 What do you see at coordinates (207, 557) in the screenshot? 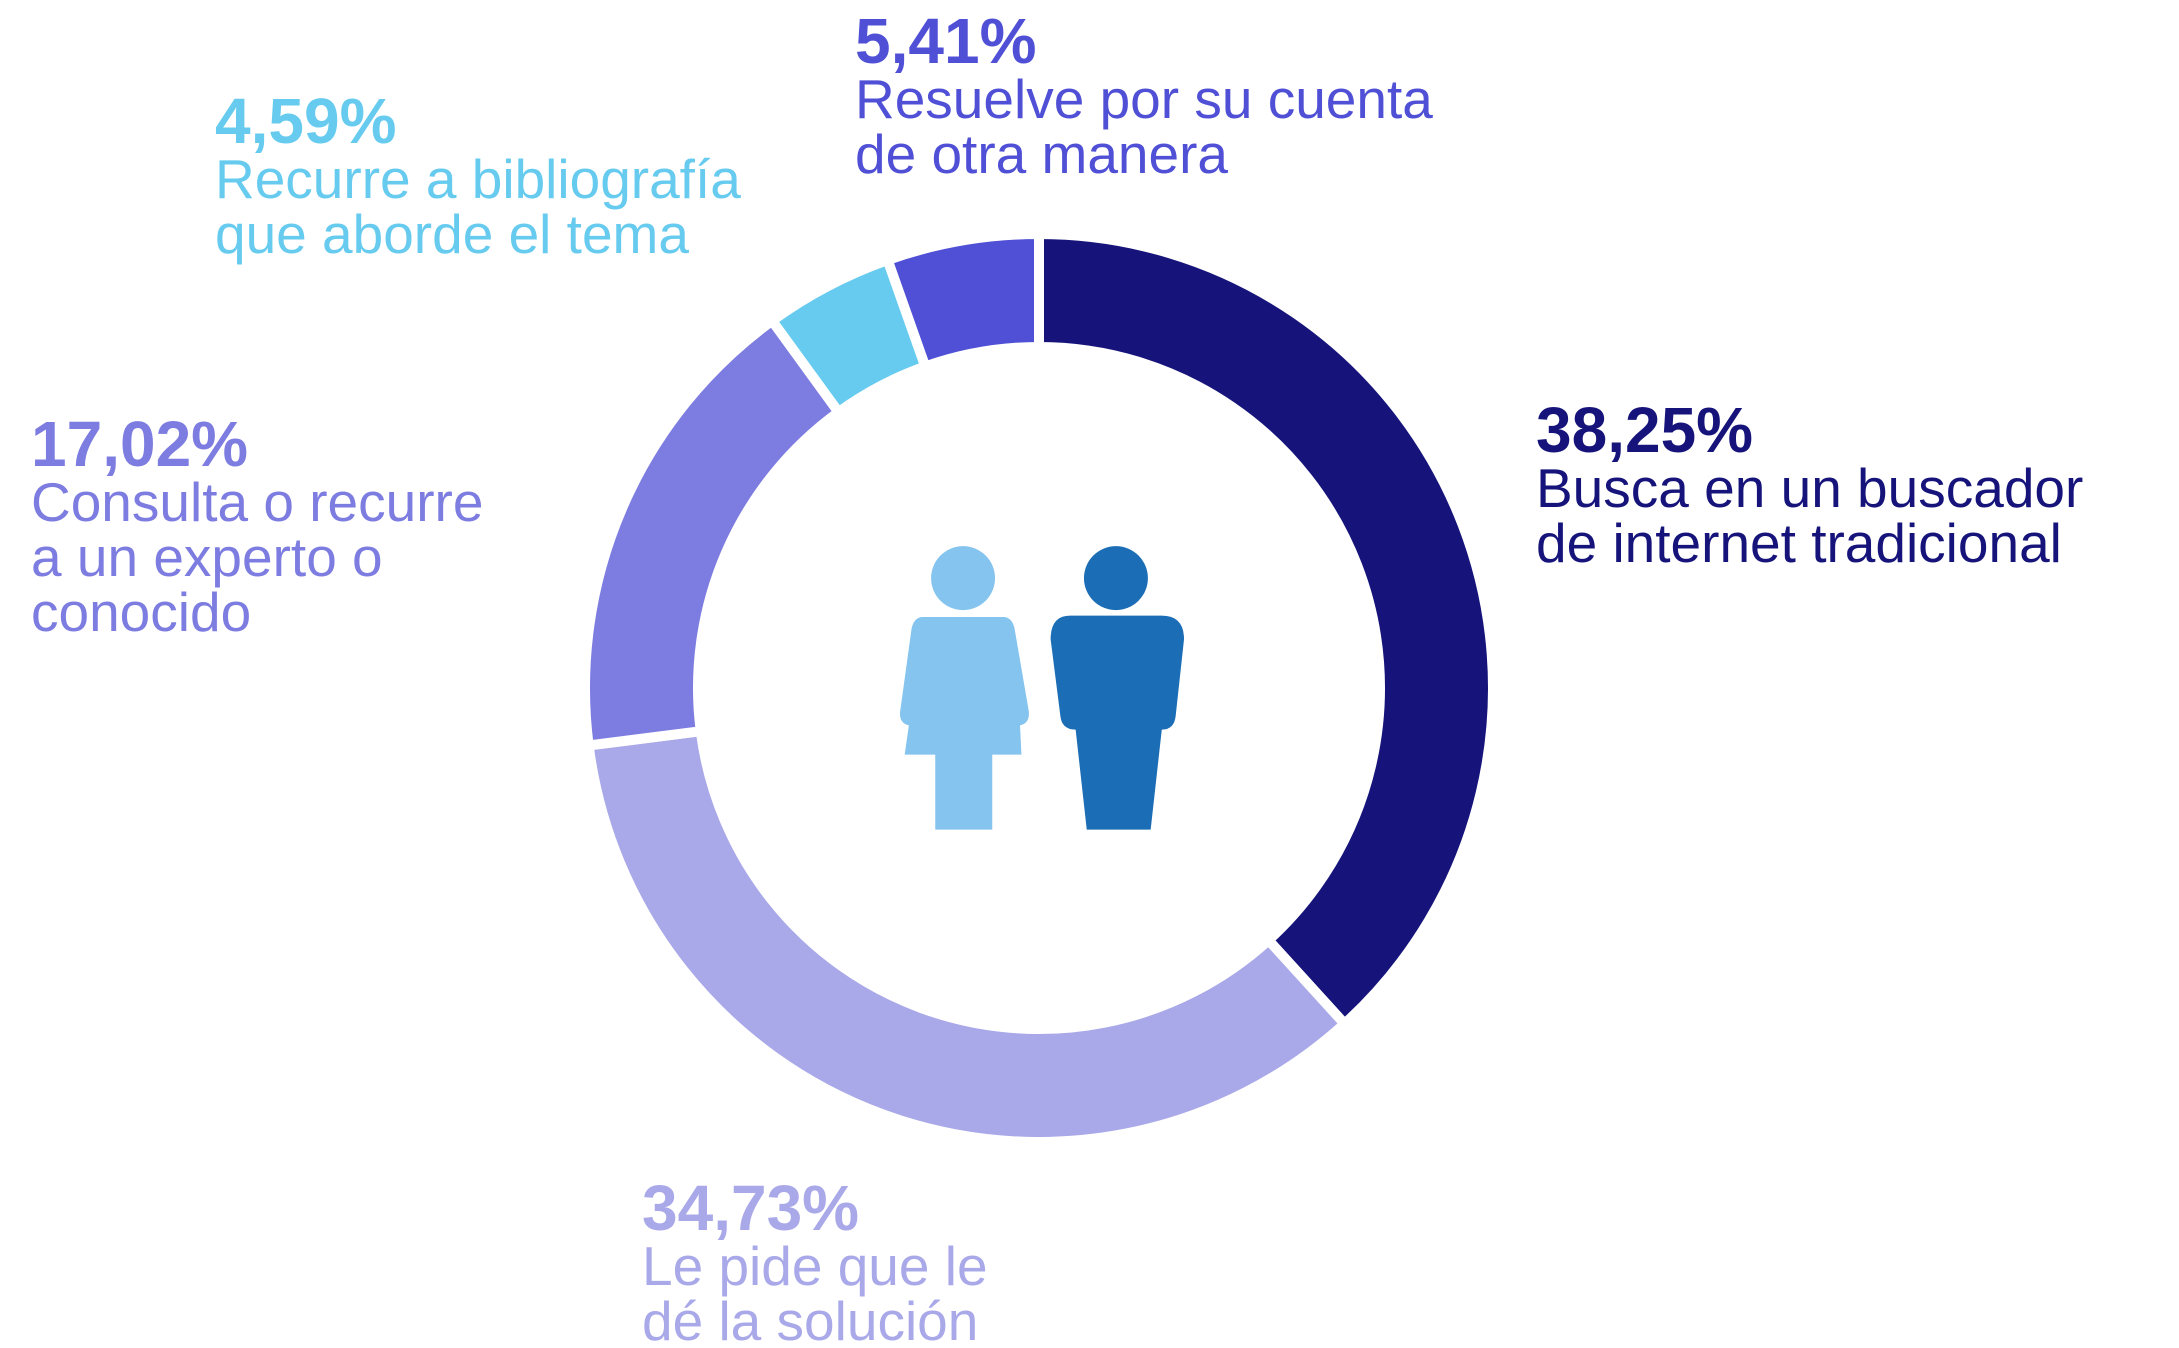
I see `category-label: a un experto o` at bounding box center [207, 557].